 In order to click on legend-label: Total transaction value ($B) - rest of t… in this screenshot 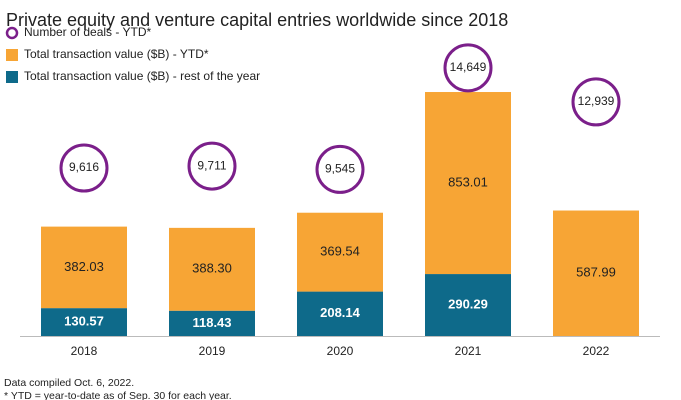, I will do `click(142, 76)`.